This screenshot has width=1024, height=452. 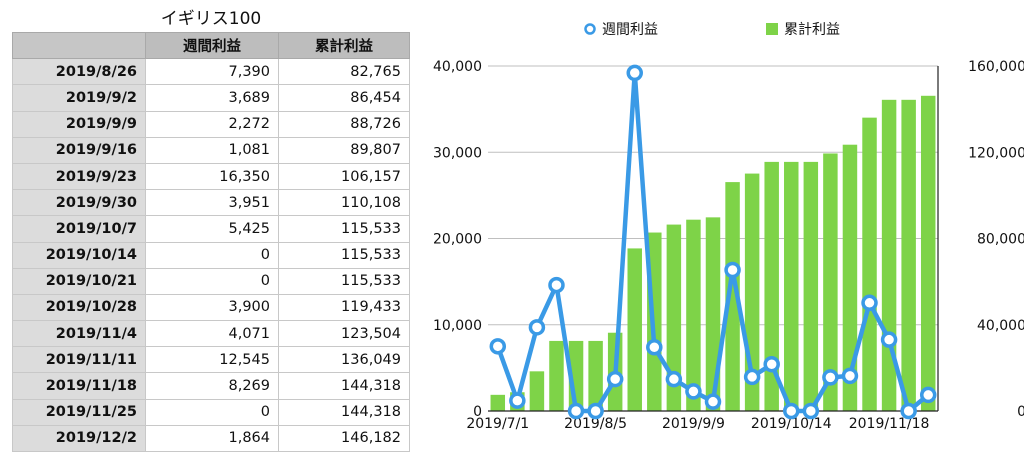 I want to click on table-row: 2019/11/18 8,269 144,318, so click(x=211, y=386).